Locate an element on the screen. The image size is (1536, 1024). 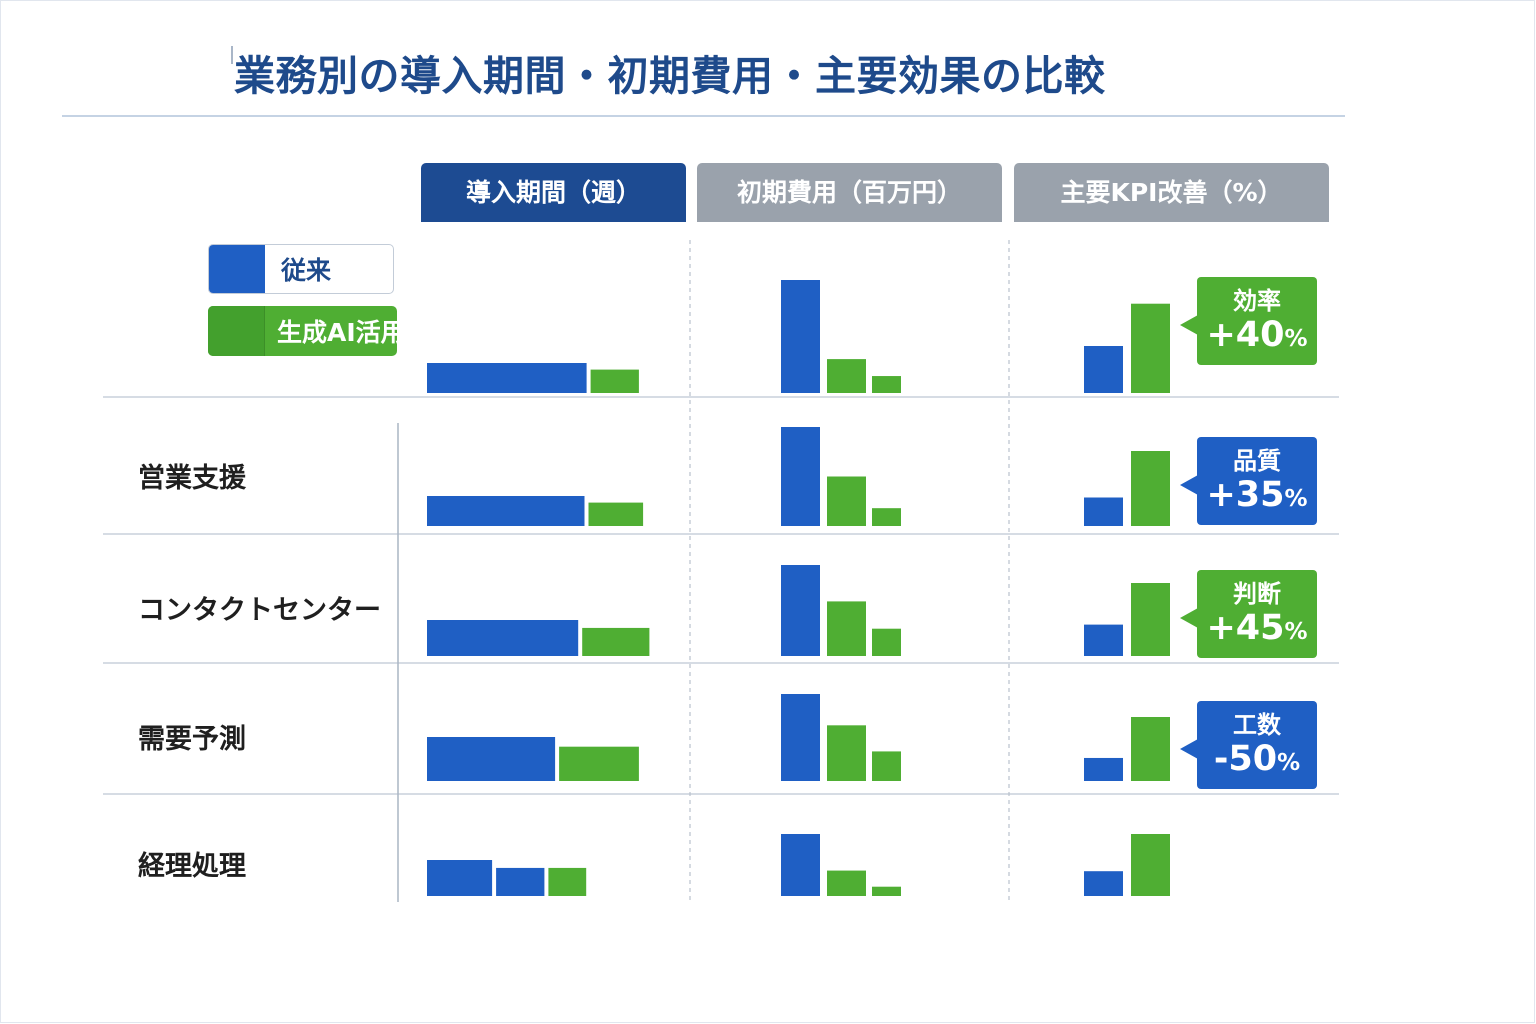
kpi-callout-value: +45% is located at coordinates (1257, 630).